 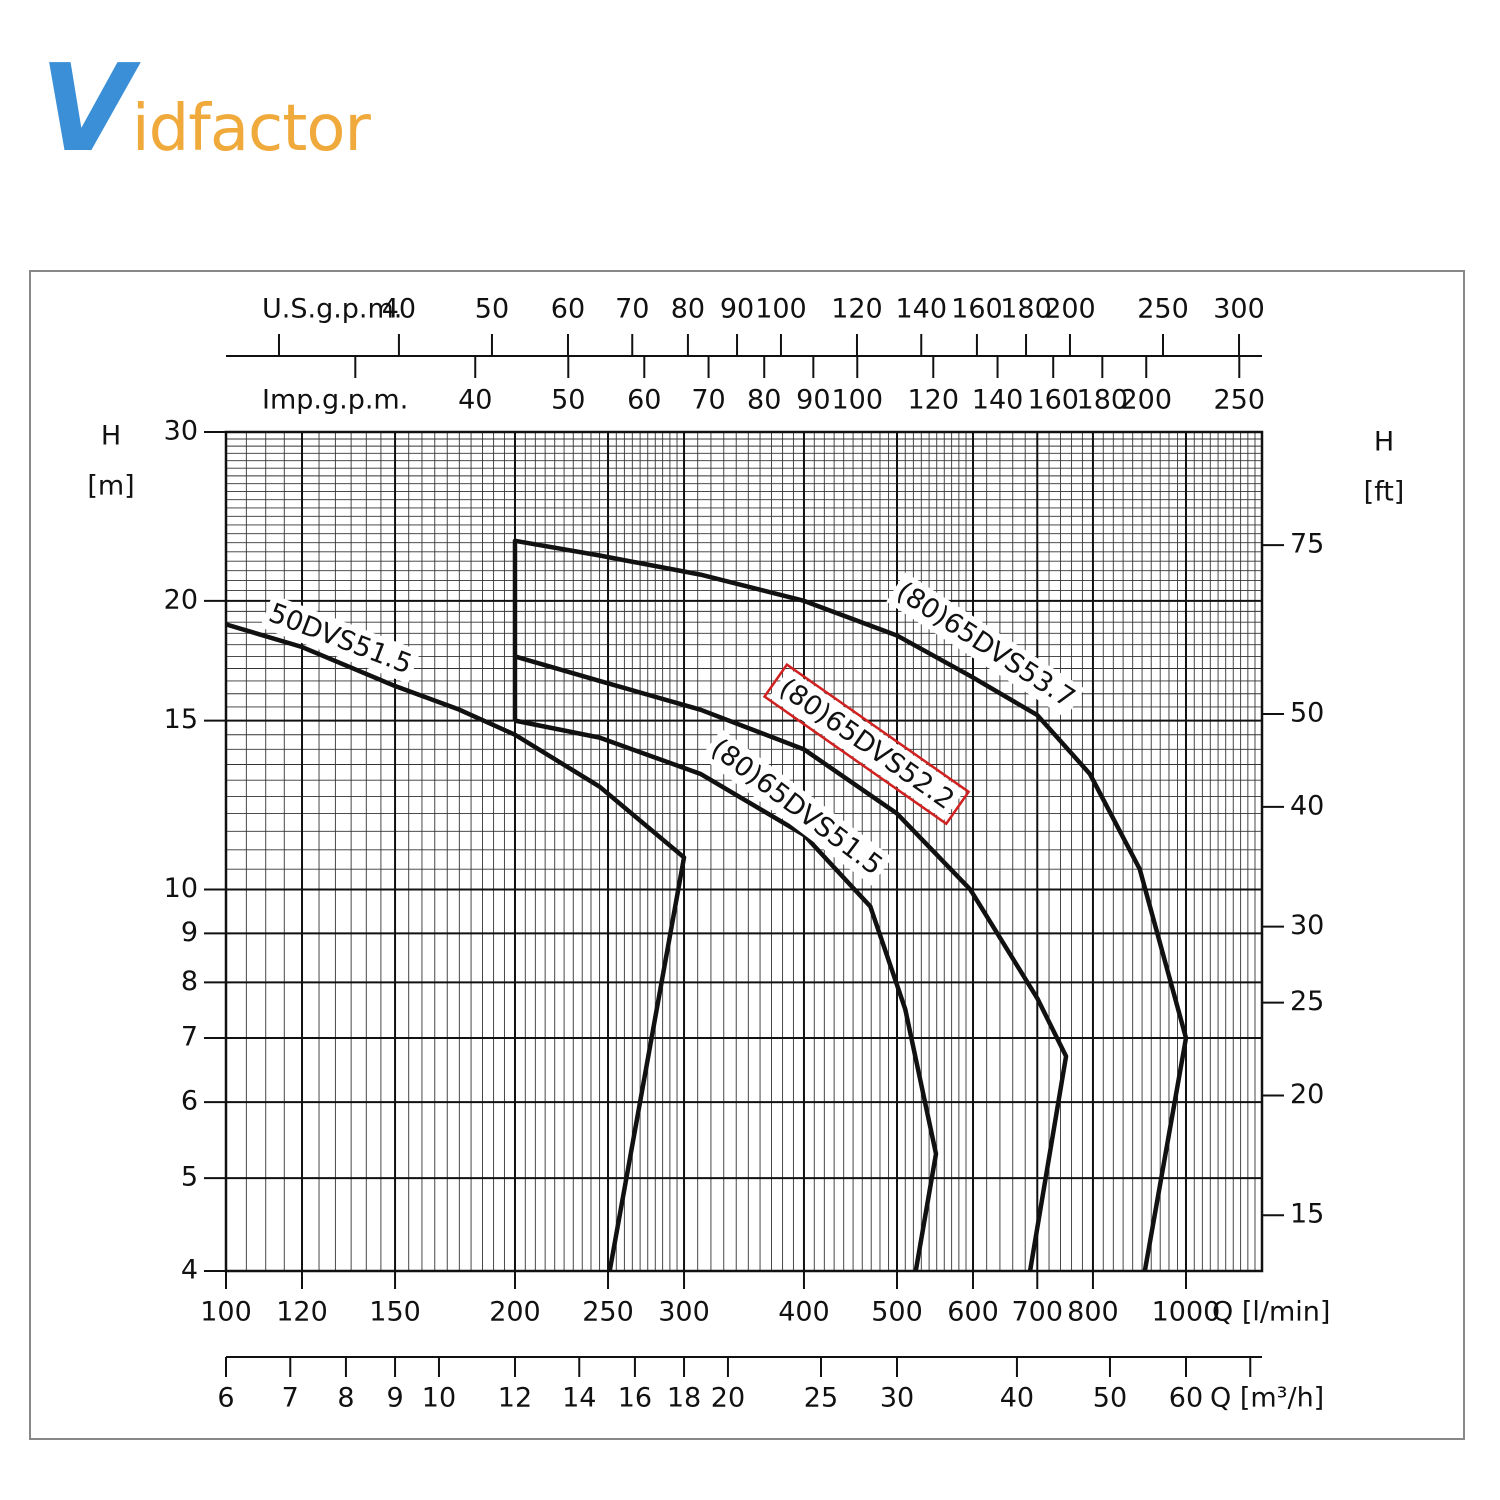 What do you see at coordinates (1307, 805) in the screenshot?
I see `y2-tick-label: 40` at bounding box center [1307, 805].